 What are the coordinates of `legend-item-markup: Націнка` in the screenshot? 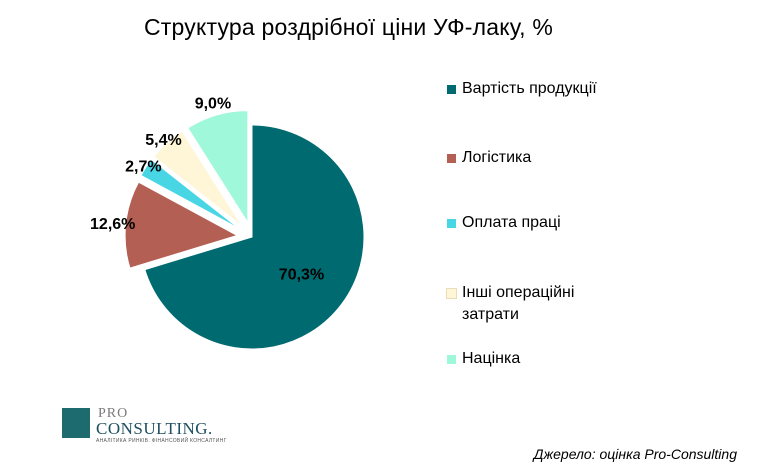 It's located at (554, 359).